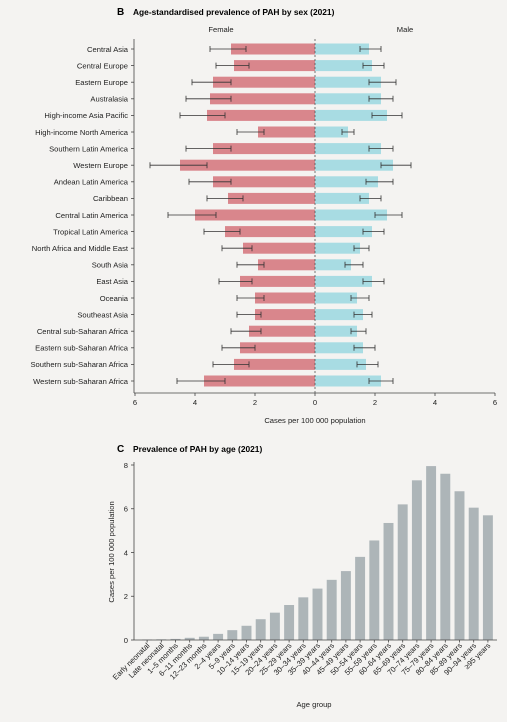  I want to click on y-tick-label: 0, so click(126, 640).